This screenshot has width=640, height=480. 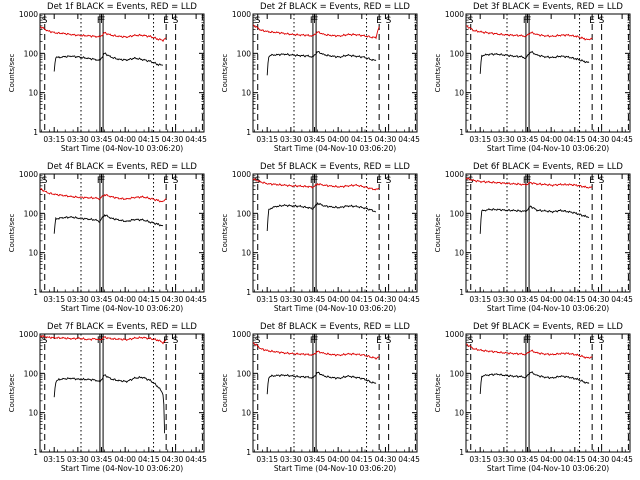 I want to click on panel-title: Det 8f BLACK = Events, RED = LLD, so click(x=335, y=327).